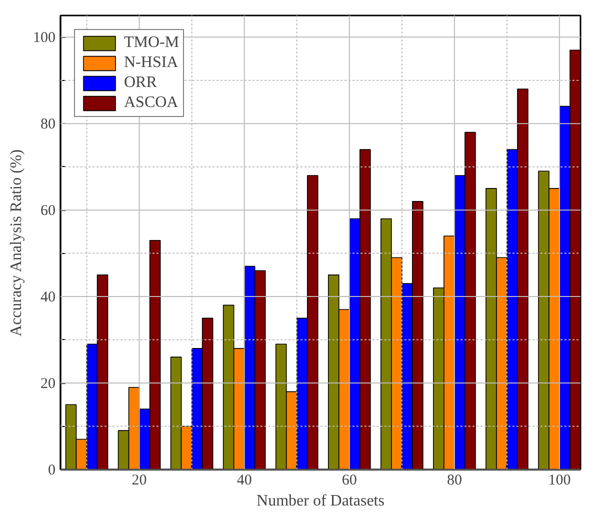 Image resolution: width=594 pixels, height=517 pixels. What do you see at coordinates (48, 211) in the screenshot?
I see `y-tick-label: 60` at bounding box center [48, 211].